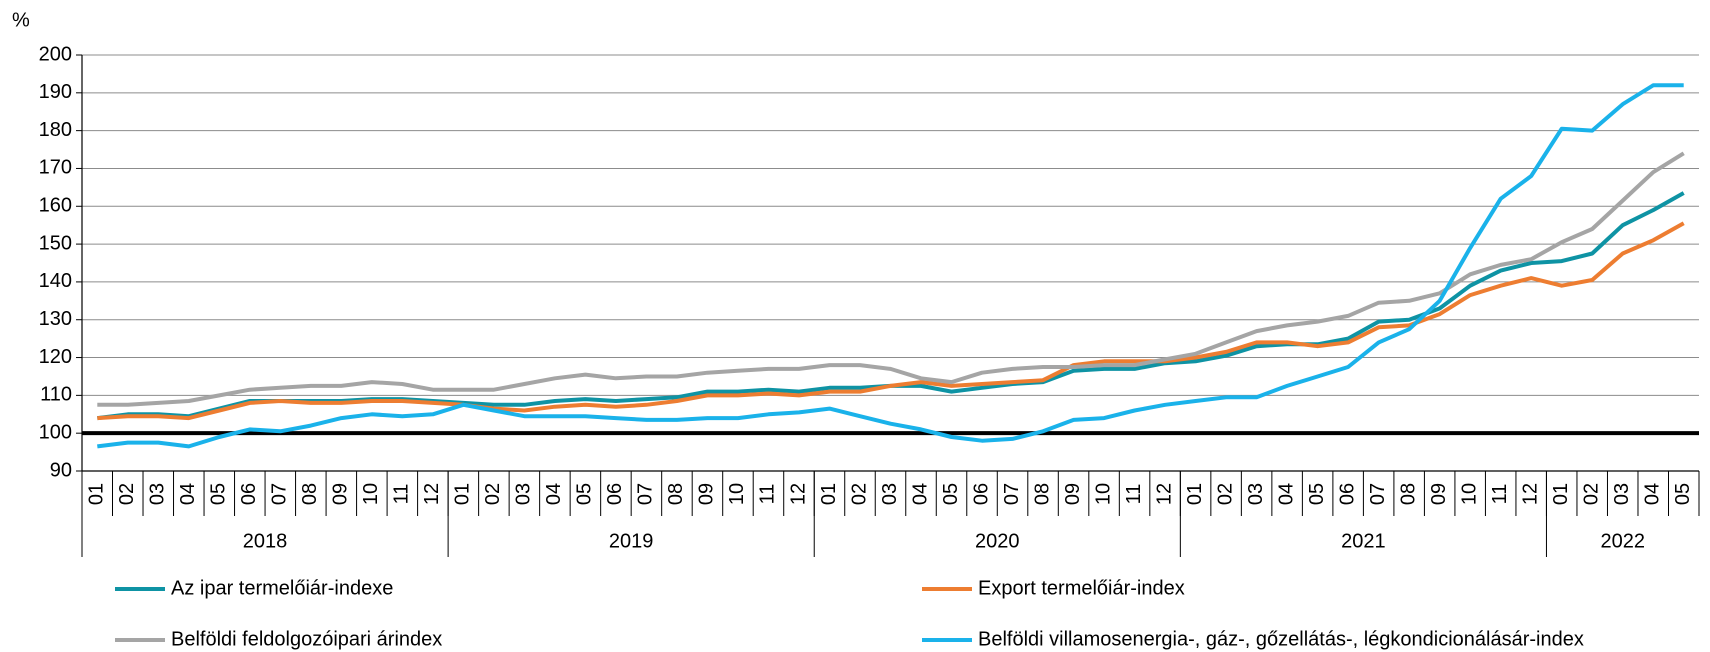  I want to click on y-tick-label: 130, so click(55, 319).